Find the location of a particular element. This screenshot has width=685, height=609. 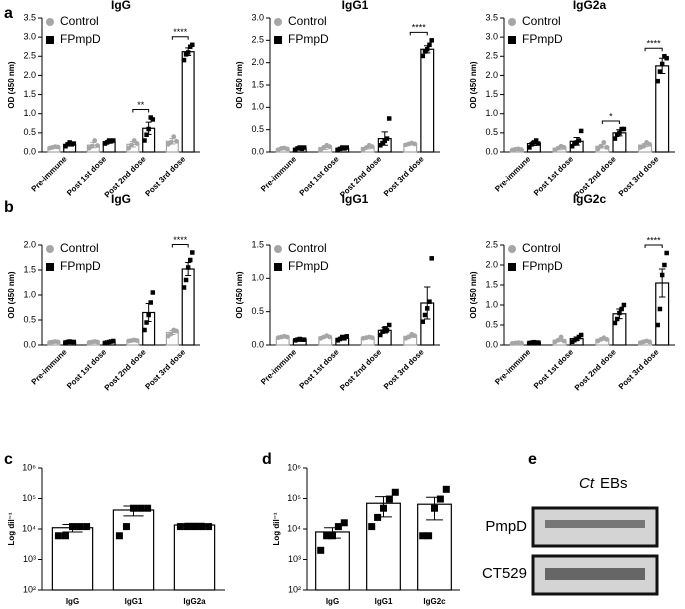

x-tick-label: IgG2a is located at coordinates (194, 601).